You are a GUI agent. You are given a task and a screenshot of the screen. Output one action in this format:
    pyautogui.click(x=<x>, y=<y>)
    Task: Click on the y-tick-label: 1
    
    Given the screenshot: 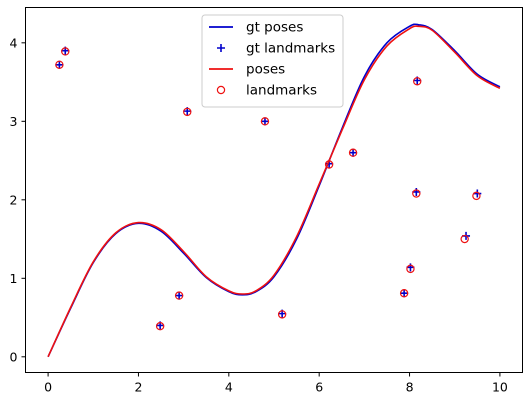 What is the action you would take?
    pyautogui.click(x=14, y=278)
    